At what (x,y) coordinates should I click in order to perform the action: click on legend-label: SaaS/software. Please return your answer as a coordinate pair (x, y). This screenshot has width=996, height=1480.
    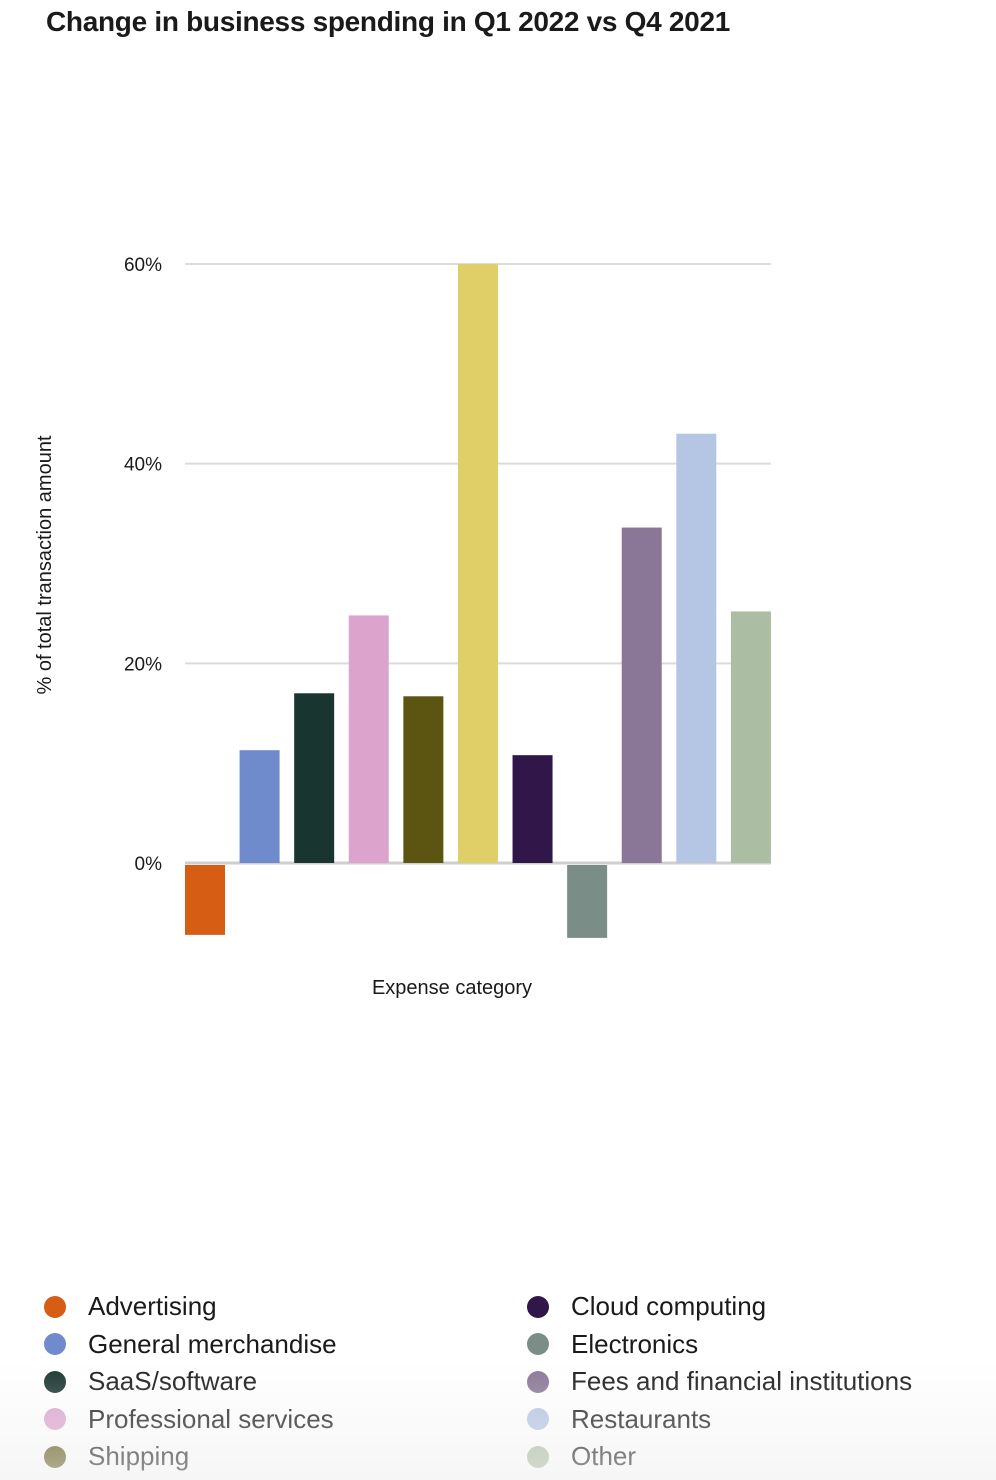
    Looking at the image, I should click on (173, 1381).